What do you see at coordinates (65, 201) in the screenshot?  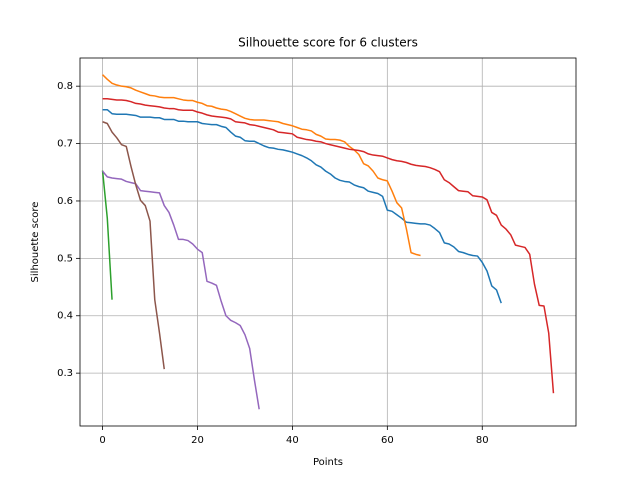 I see `y-tick-label: 0.6` at bounding box center [65, 201].